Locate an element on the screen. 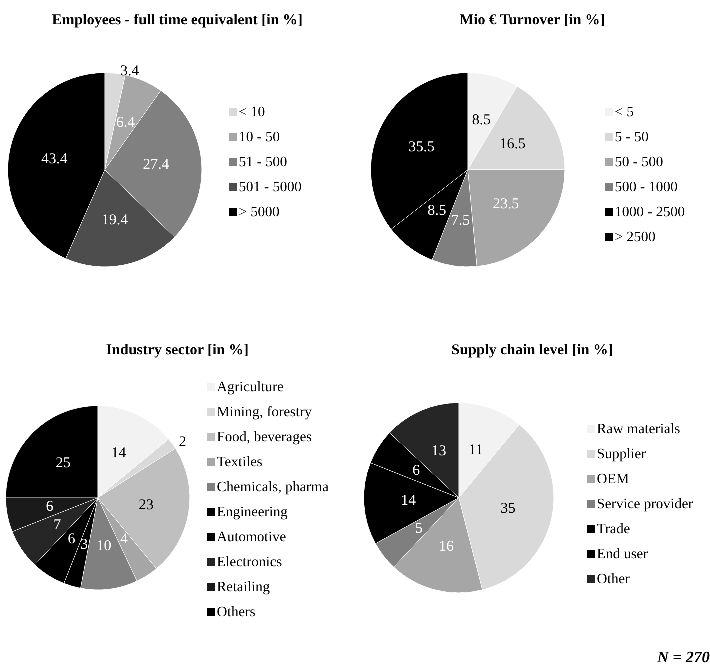 This screenshot has width=710, height=668. legend-label: Automotive is located at coordinates (251, 538).